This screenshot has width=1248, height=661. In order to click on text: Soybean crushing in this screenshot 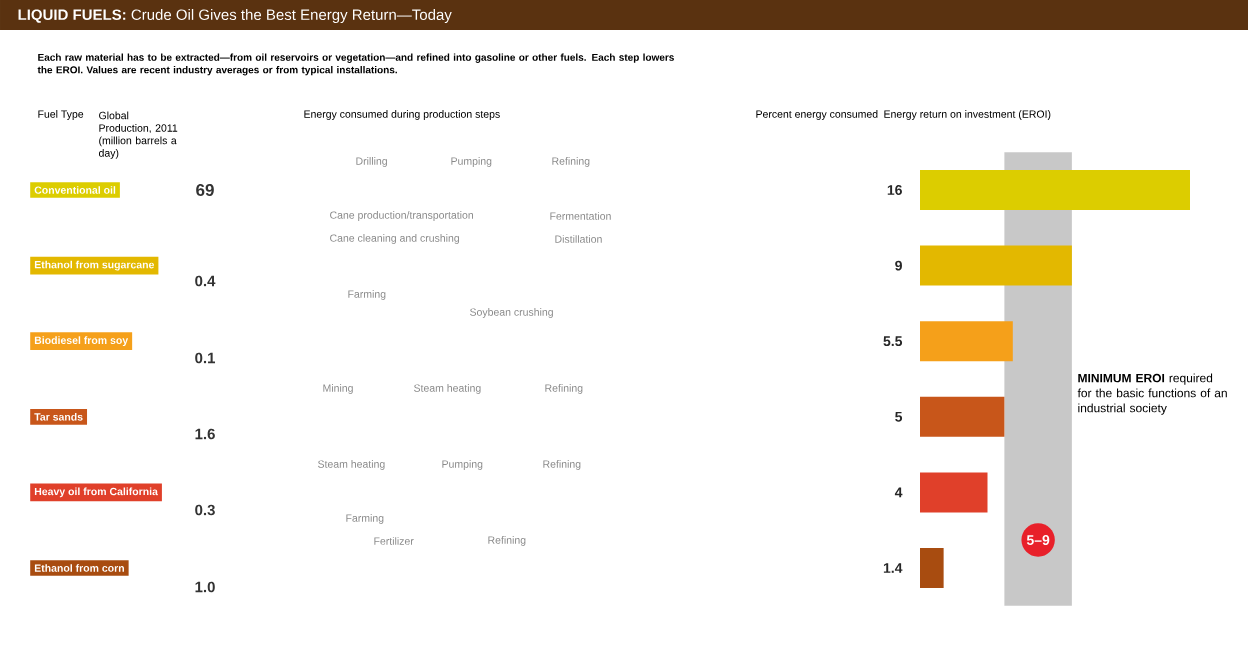, I will do `click(511, 313)`.